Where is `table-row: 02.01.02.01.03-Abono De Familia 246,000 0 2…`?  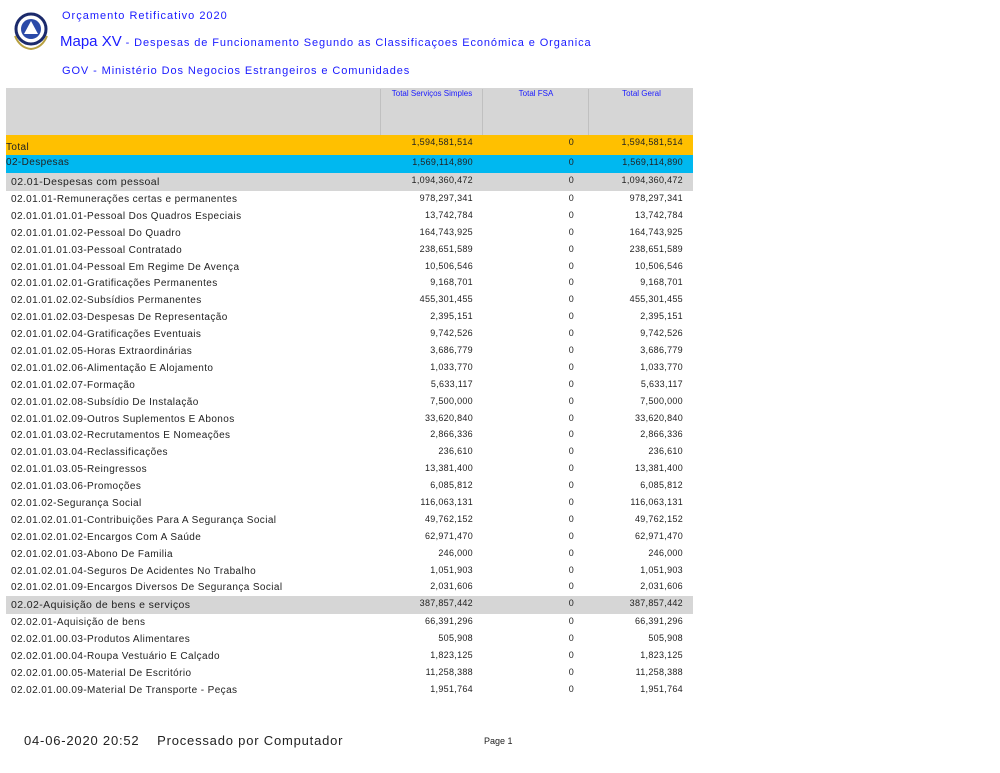
table-row: 02.01.02.01.03-Abono De Familia 246,000 0 2… is located at coordinates (349, 554).